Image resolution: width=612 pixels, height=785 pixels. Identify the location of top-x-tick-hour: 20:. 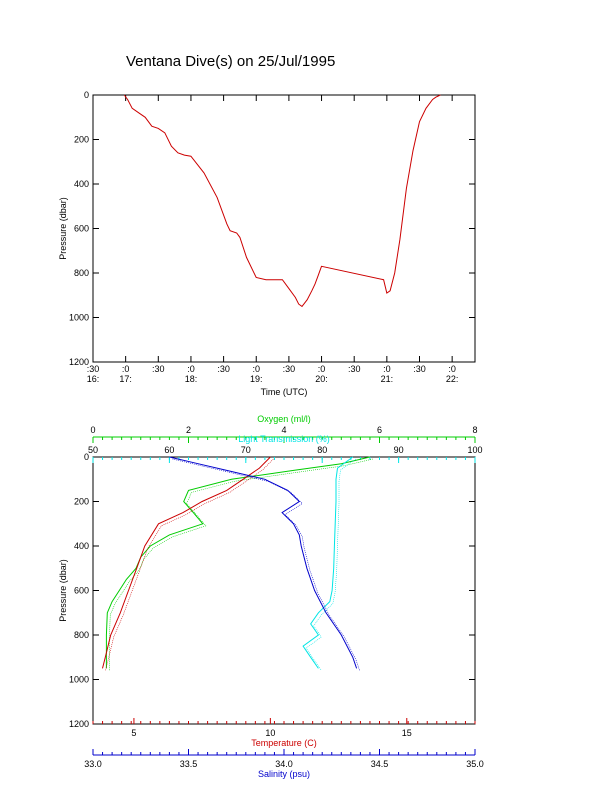
(321, 379).